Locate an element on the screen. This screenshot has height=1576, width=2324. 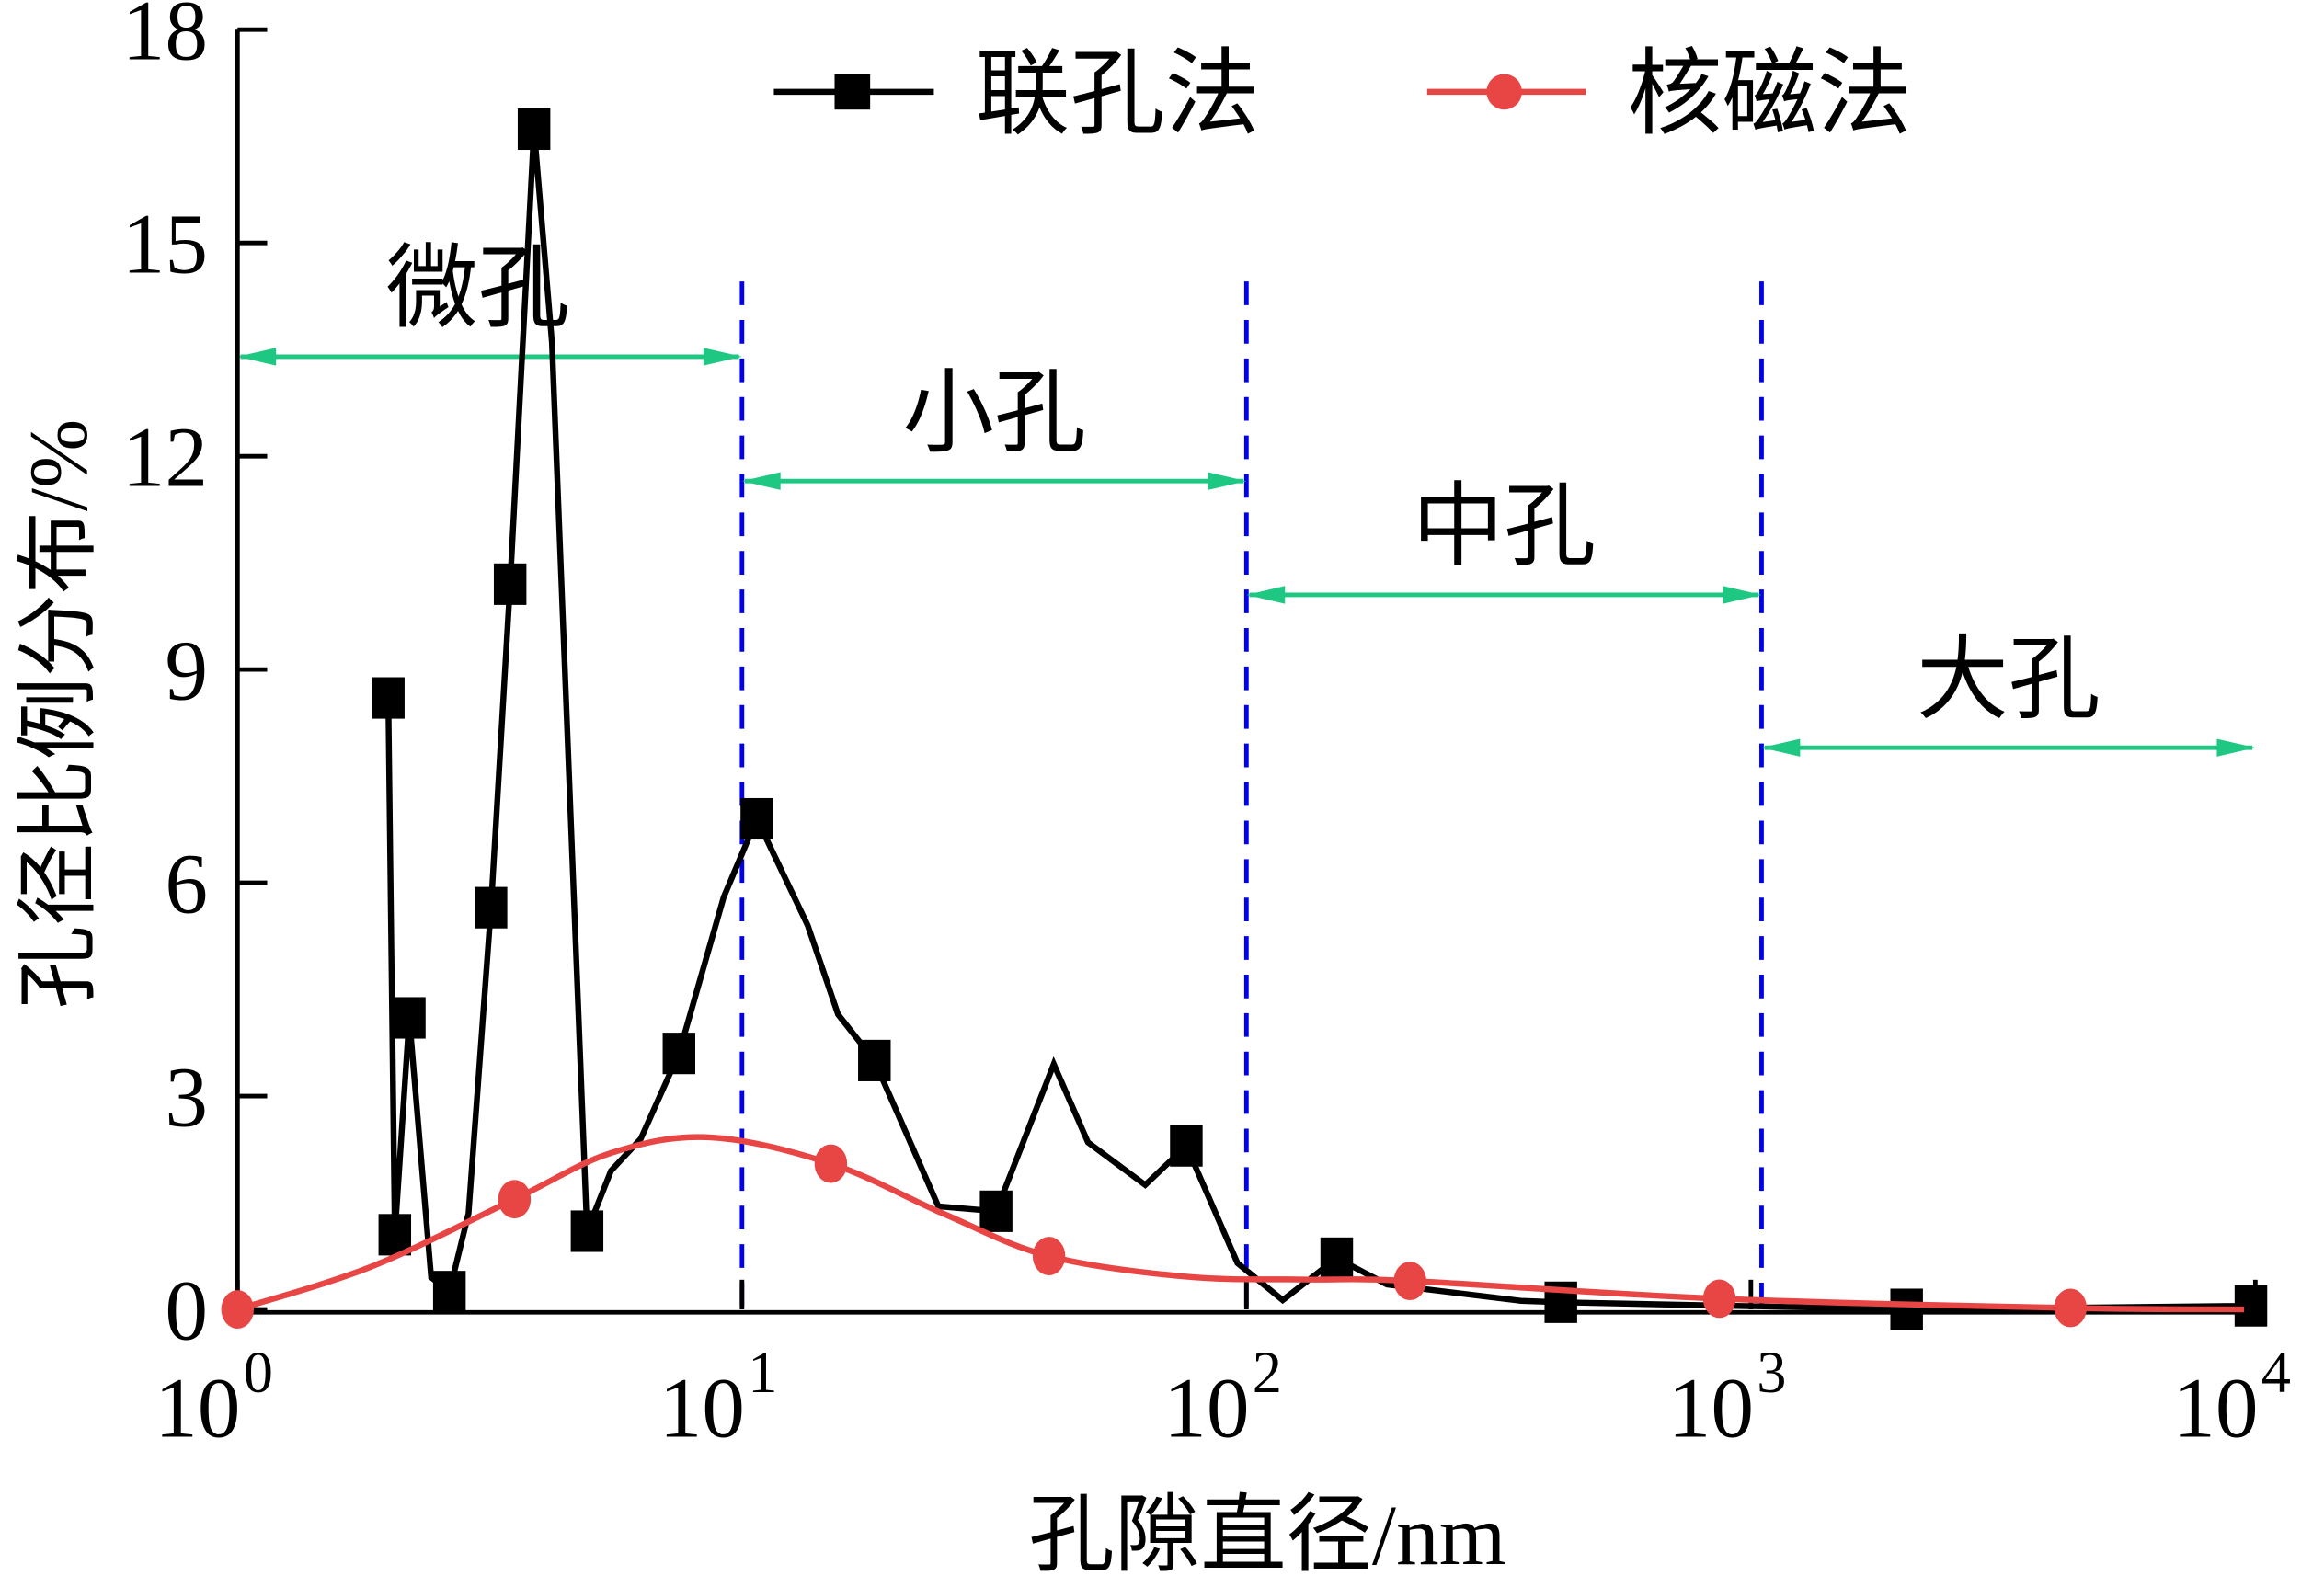
y-tick-label: 9 is located at coordinates (186, 670).